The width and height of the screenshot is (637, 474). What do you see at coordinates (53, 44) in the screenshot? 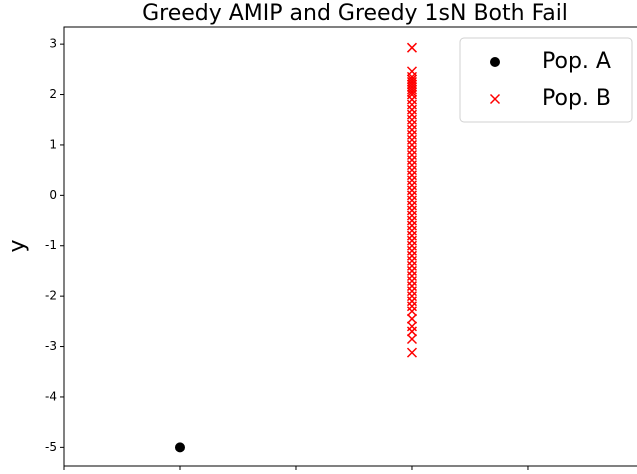
I see `y-tick-label: 3` at bounding box center [53, 44].